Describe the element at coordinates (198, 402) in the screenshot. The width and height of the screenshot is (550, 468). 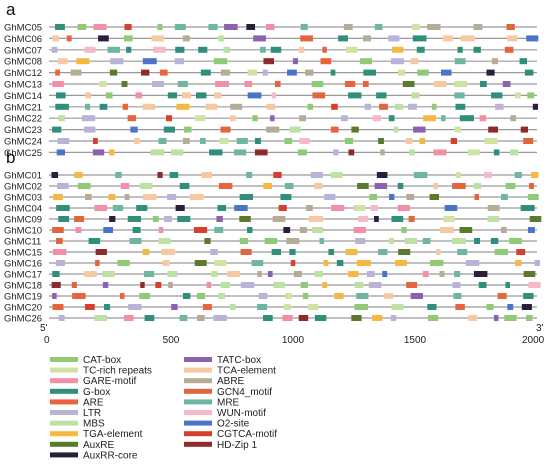
I see `legend-swatch-mre` at that location.